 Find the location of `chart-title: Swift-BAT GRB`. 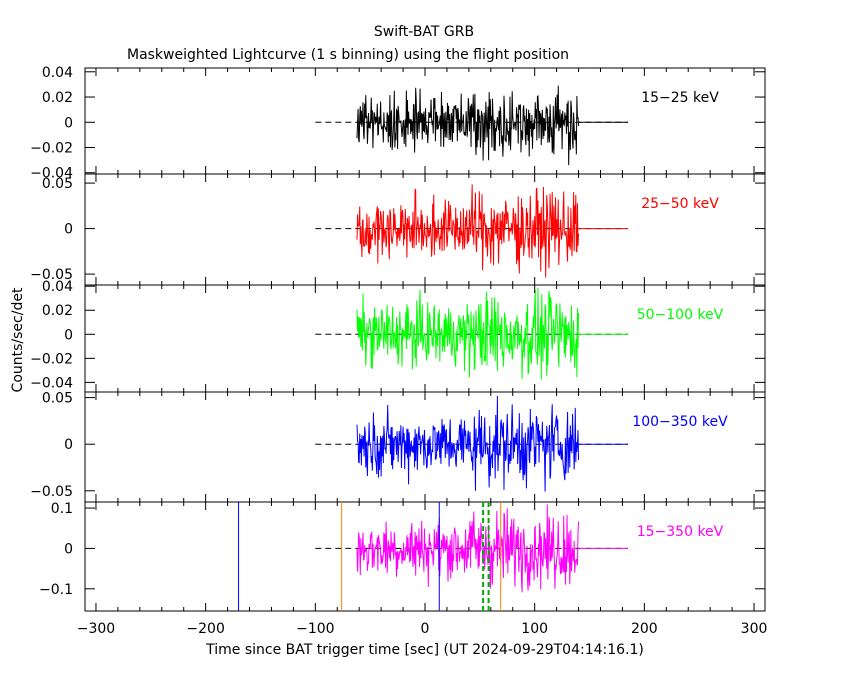

chart-title: Swift-BAT GRB is located at coordinates (424, 32).